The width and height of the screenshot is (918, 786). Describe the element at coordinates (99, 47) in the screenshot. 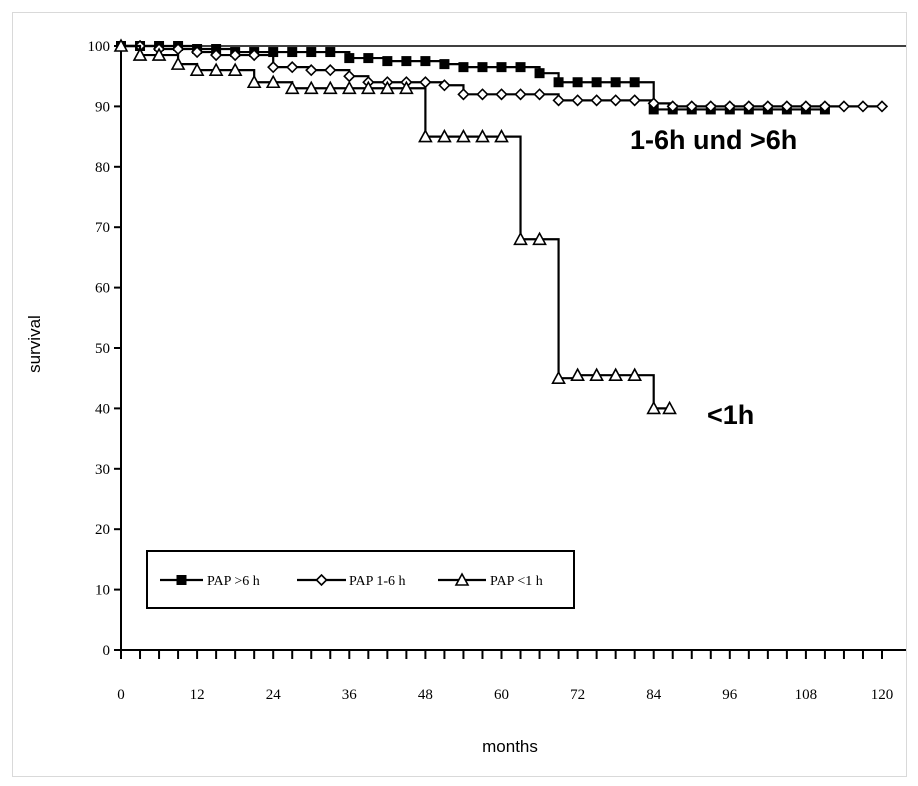

I see `y-tick-label: 100` at that location.